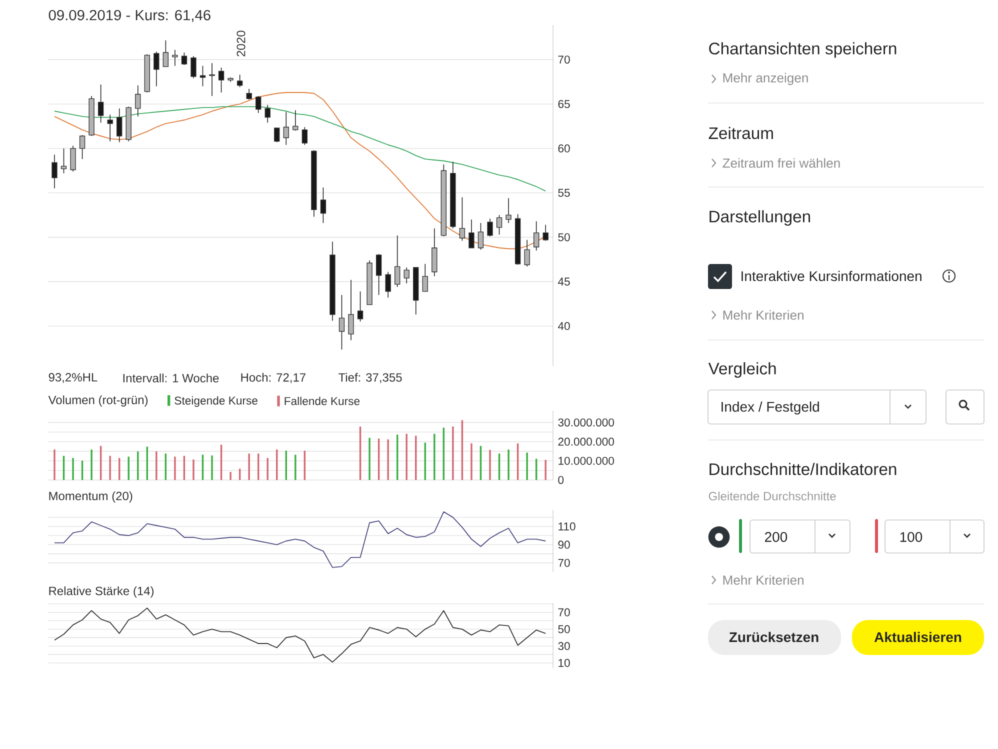 The height and width of the screenshot is (749, 998). I want to click on y-tick-label: 60, so click(564, 148).